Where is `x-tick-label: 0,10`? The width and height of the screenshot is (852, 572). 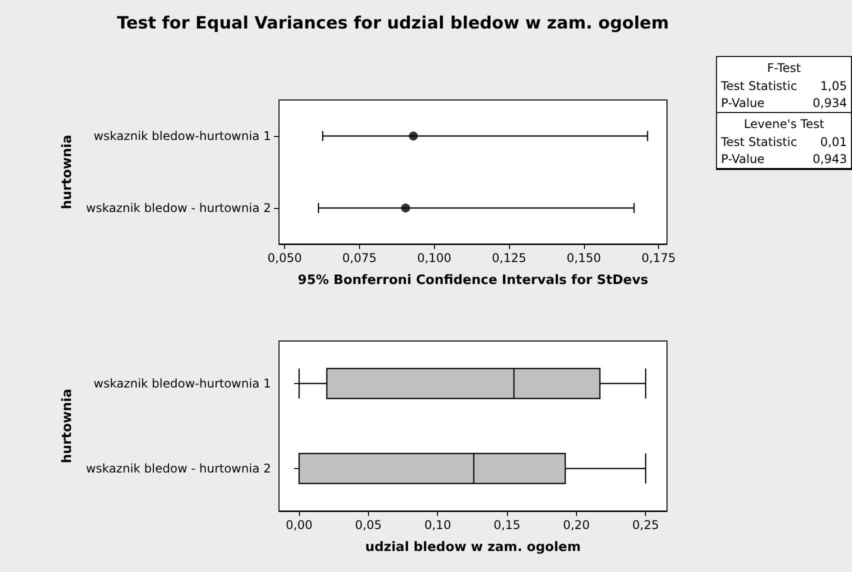
x-tick-label: 0,10 is located at coordinates (438, 525).